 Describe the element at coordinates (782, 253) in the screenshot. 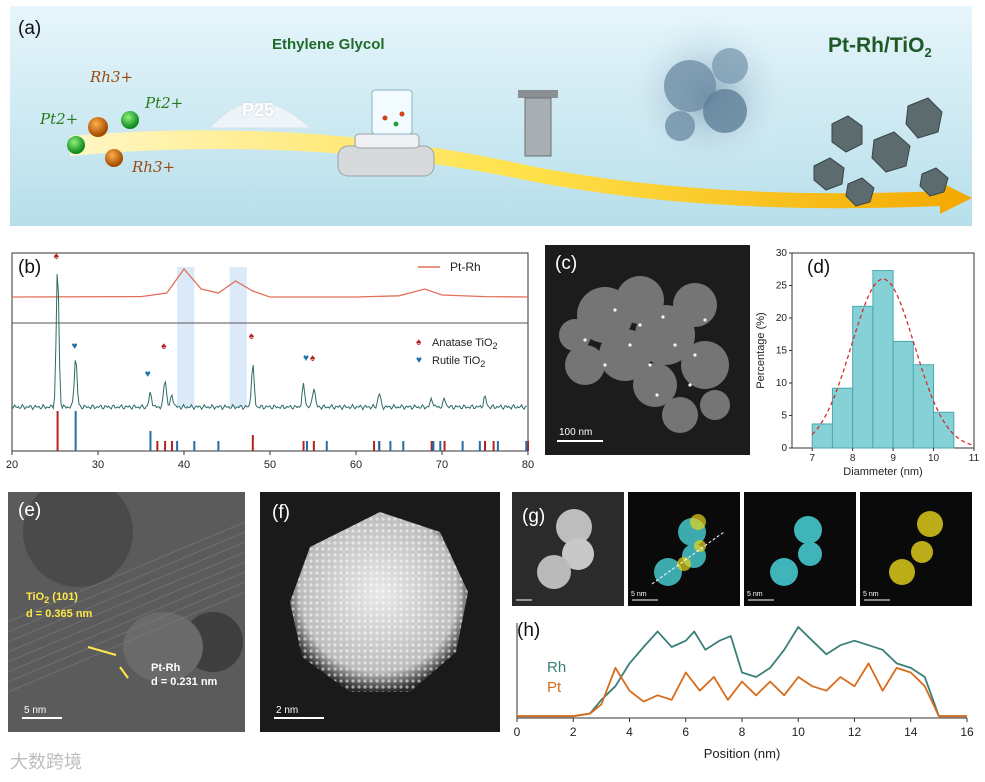

I see `y-tick-label: 30` at that location.